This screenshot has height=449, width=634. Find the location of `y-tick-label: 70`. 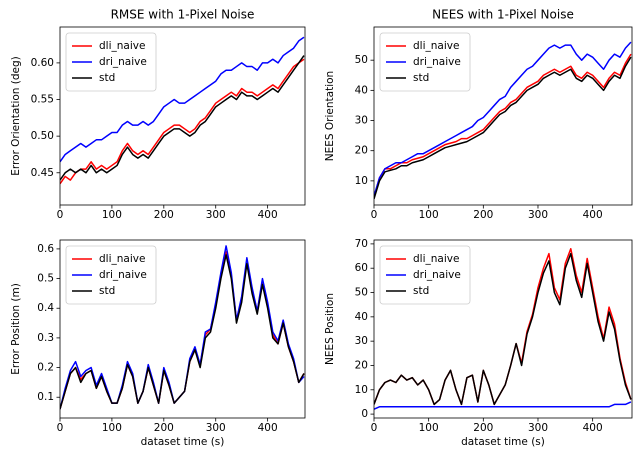

y-tick-label: 70 is located at coordinates (361, 244).